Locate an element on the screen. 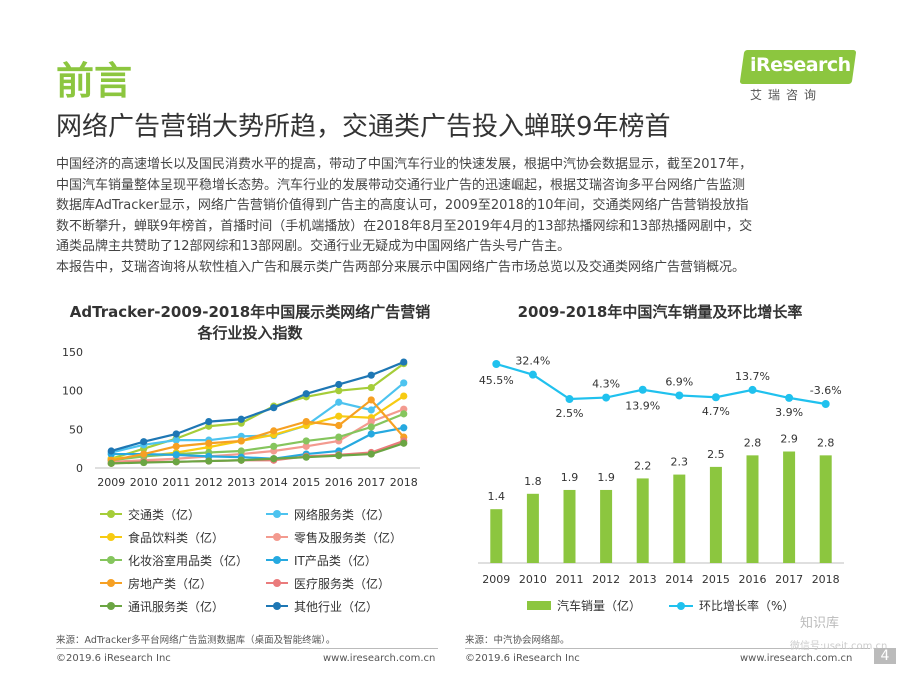  y-tick-label: 0 is located at coordinates (79, 468).